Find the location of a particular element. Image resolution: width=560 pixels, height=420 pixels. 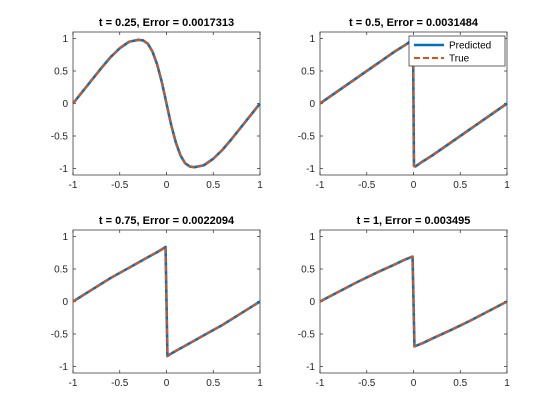

legend: Predicted True is located at coordinates (457, 51).